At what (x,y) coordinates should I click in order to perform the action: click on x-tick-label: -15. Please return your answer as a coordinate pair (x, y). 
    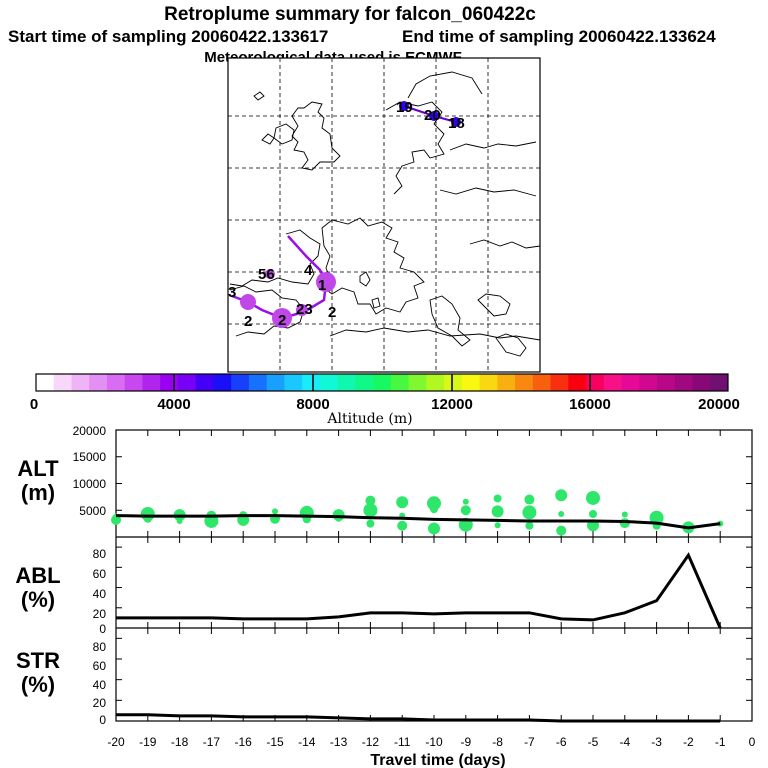
    Looking at the image, I should click on (275, 742).